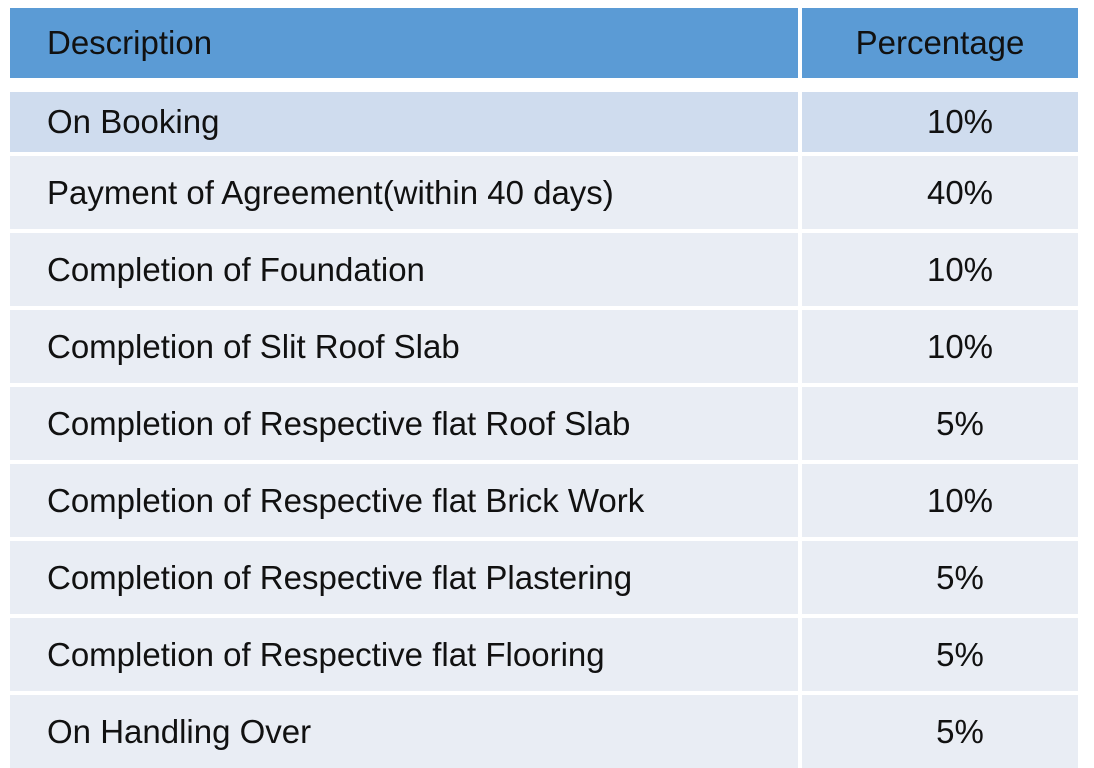 The width and height of the screenshot is (1094, 768). I want to click on description-cell: Completion of Foundation, so click(404, 269).